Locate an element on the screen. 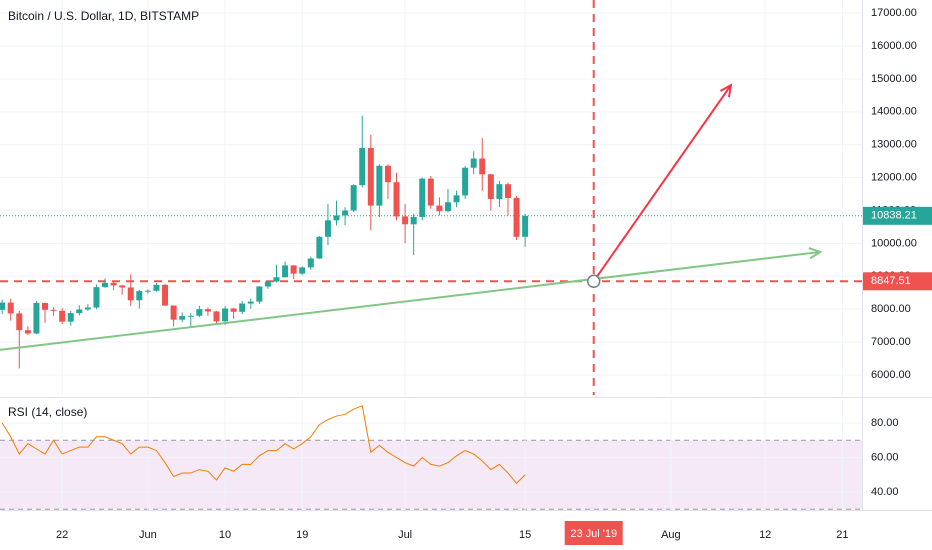 The image size is (932, 550). y-tick-label: 12000.00 is located at coordinates (894, 178).